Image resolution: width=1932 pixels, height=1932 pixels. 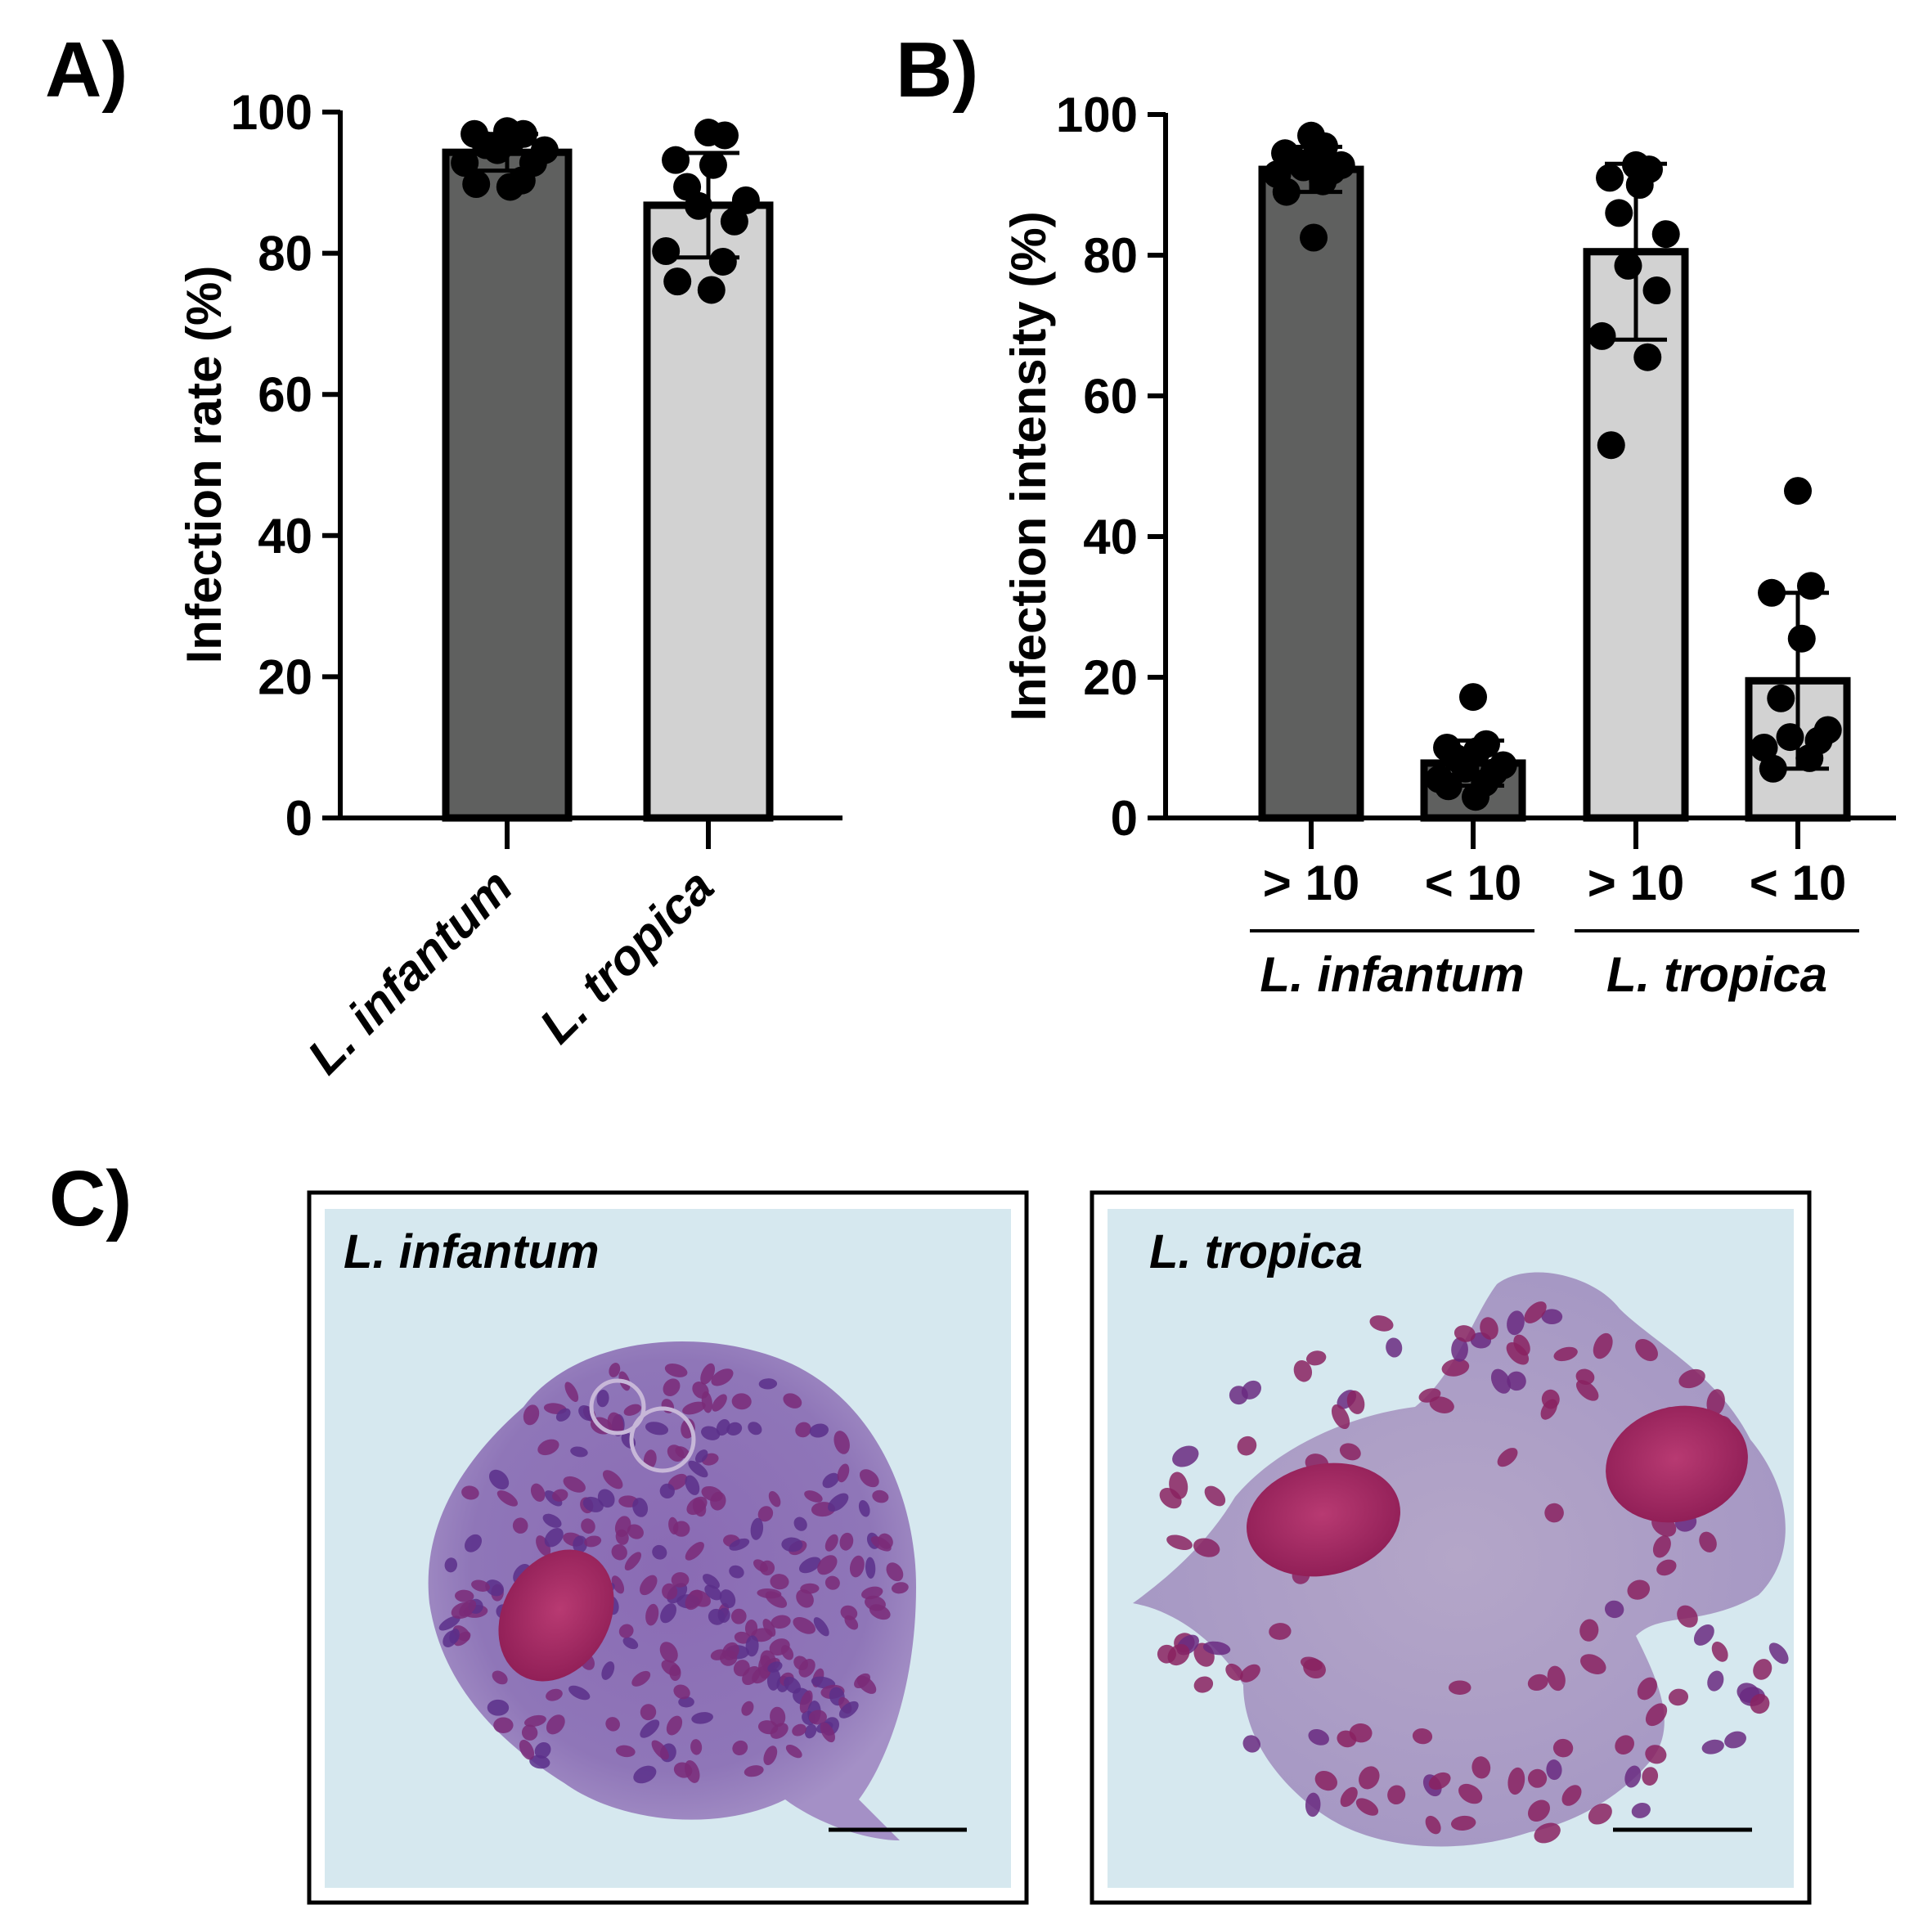 I want to click on panel-c-letter: C), so click(x=90, y=1199).